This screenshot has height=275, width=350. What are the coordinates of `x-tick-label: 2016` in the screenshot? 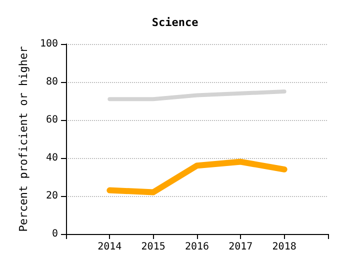 It's located at (197, 247).